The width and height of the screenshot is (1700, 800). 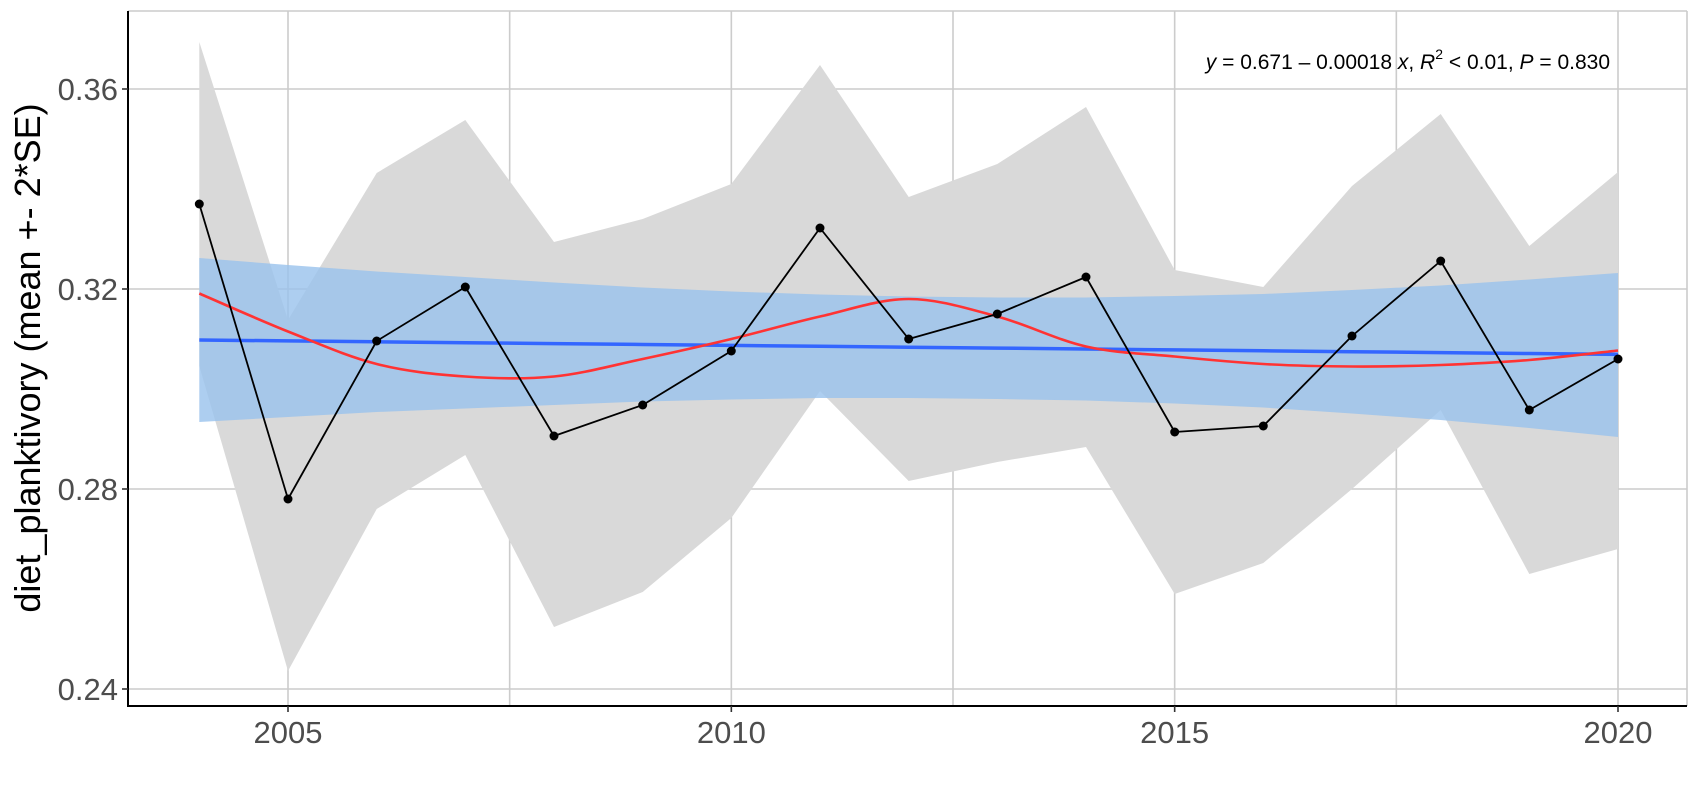 I want to click on annotation-equation: = 0.671 – 0.00018, so click(x=1307, y=62).